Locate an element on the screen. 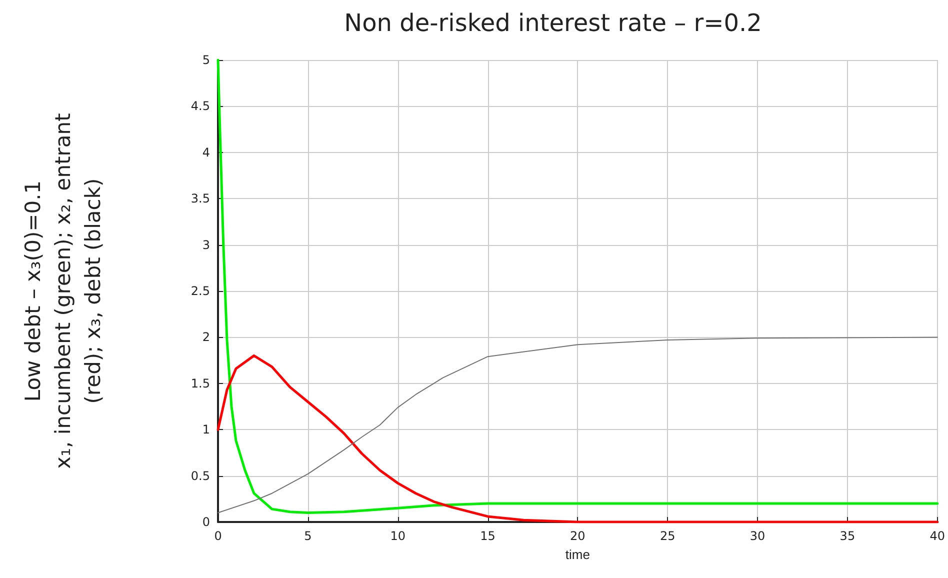 Image resolution: width=948 pixels, height=578 pixels. y-tick-label: 2.5 is located at coordinates (200, 291).